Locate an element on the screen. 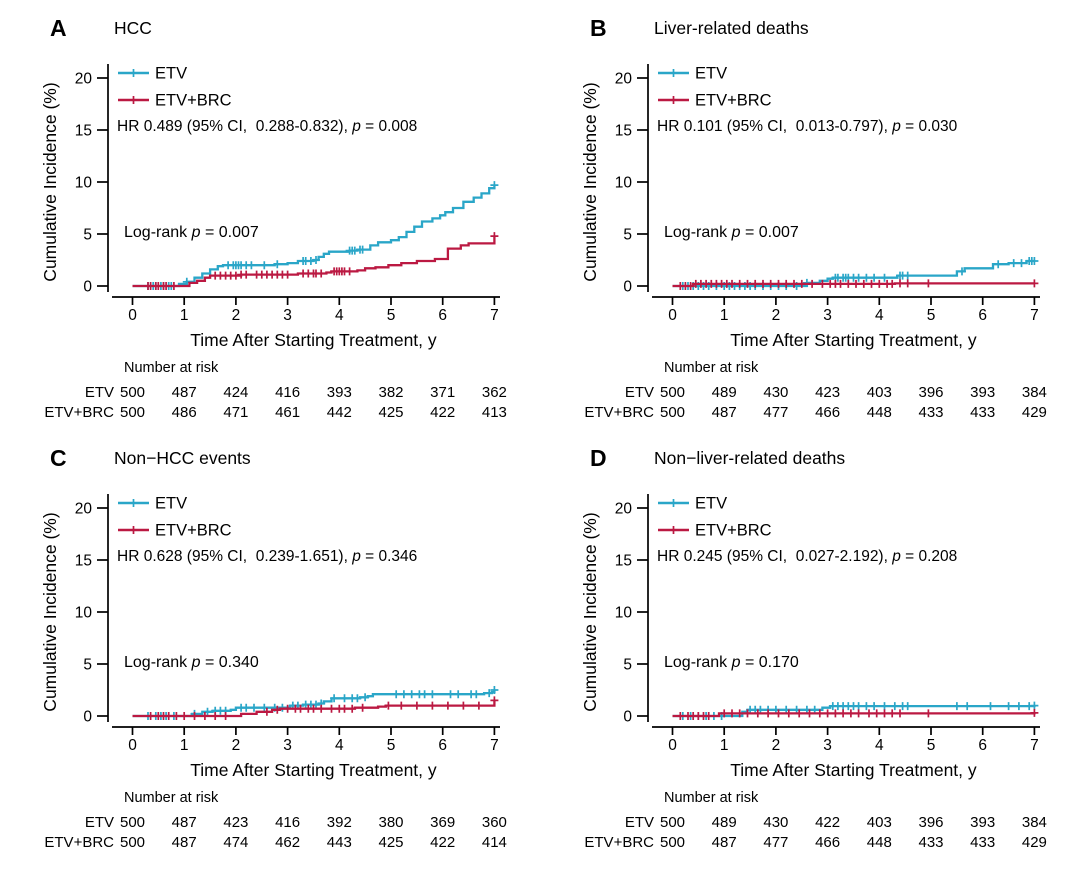 The width and height of the screenshot is (1080, 869). legend-etv-label: ETV is located at coordinates (711, 504).